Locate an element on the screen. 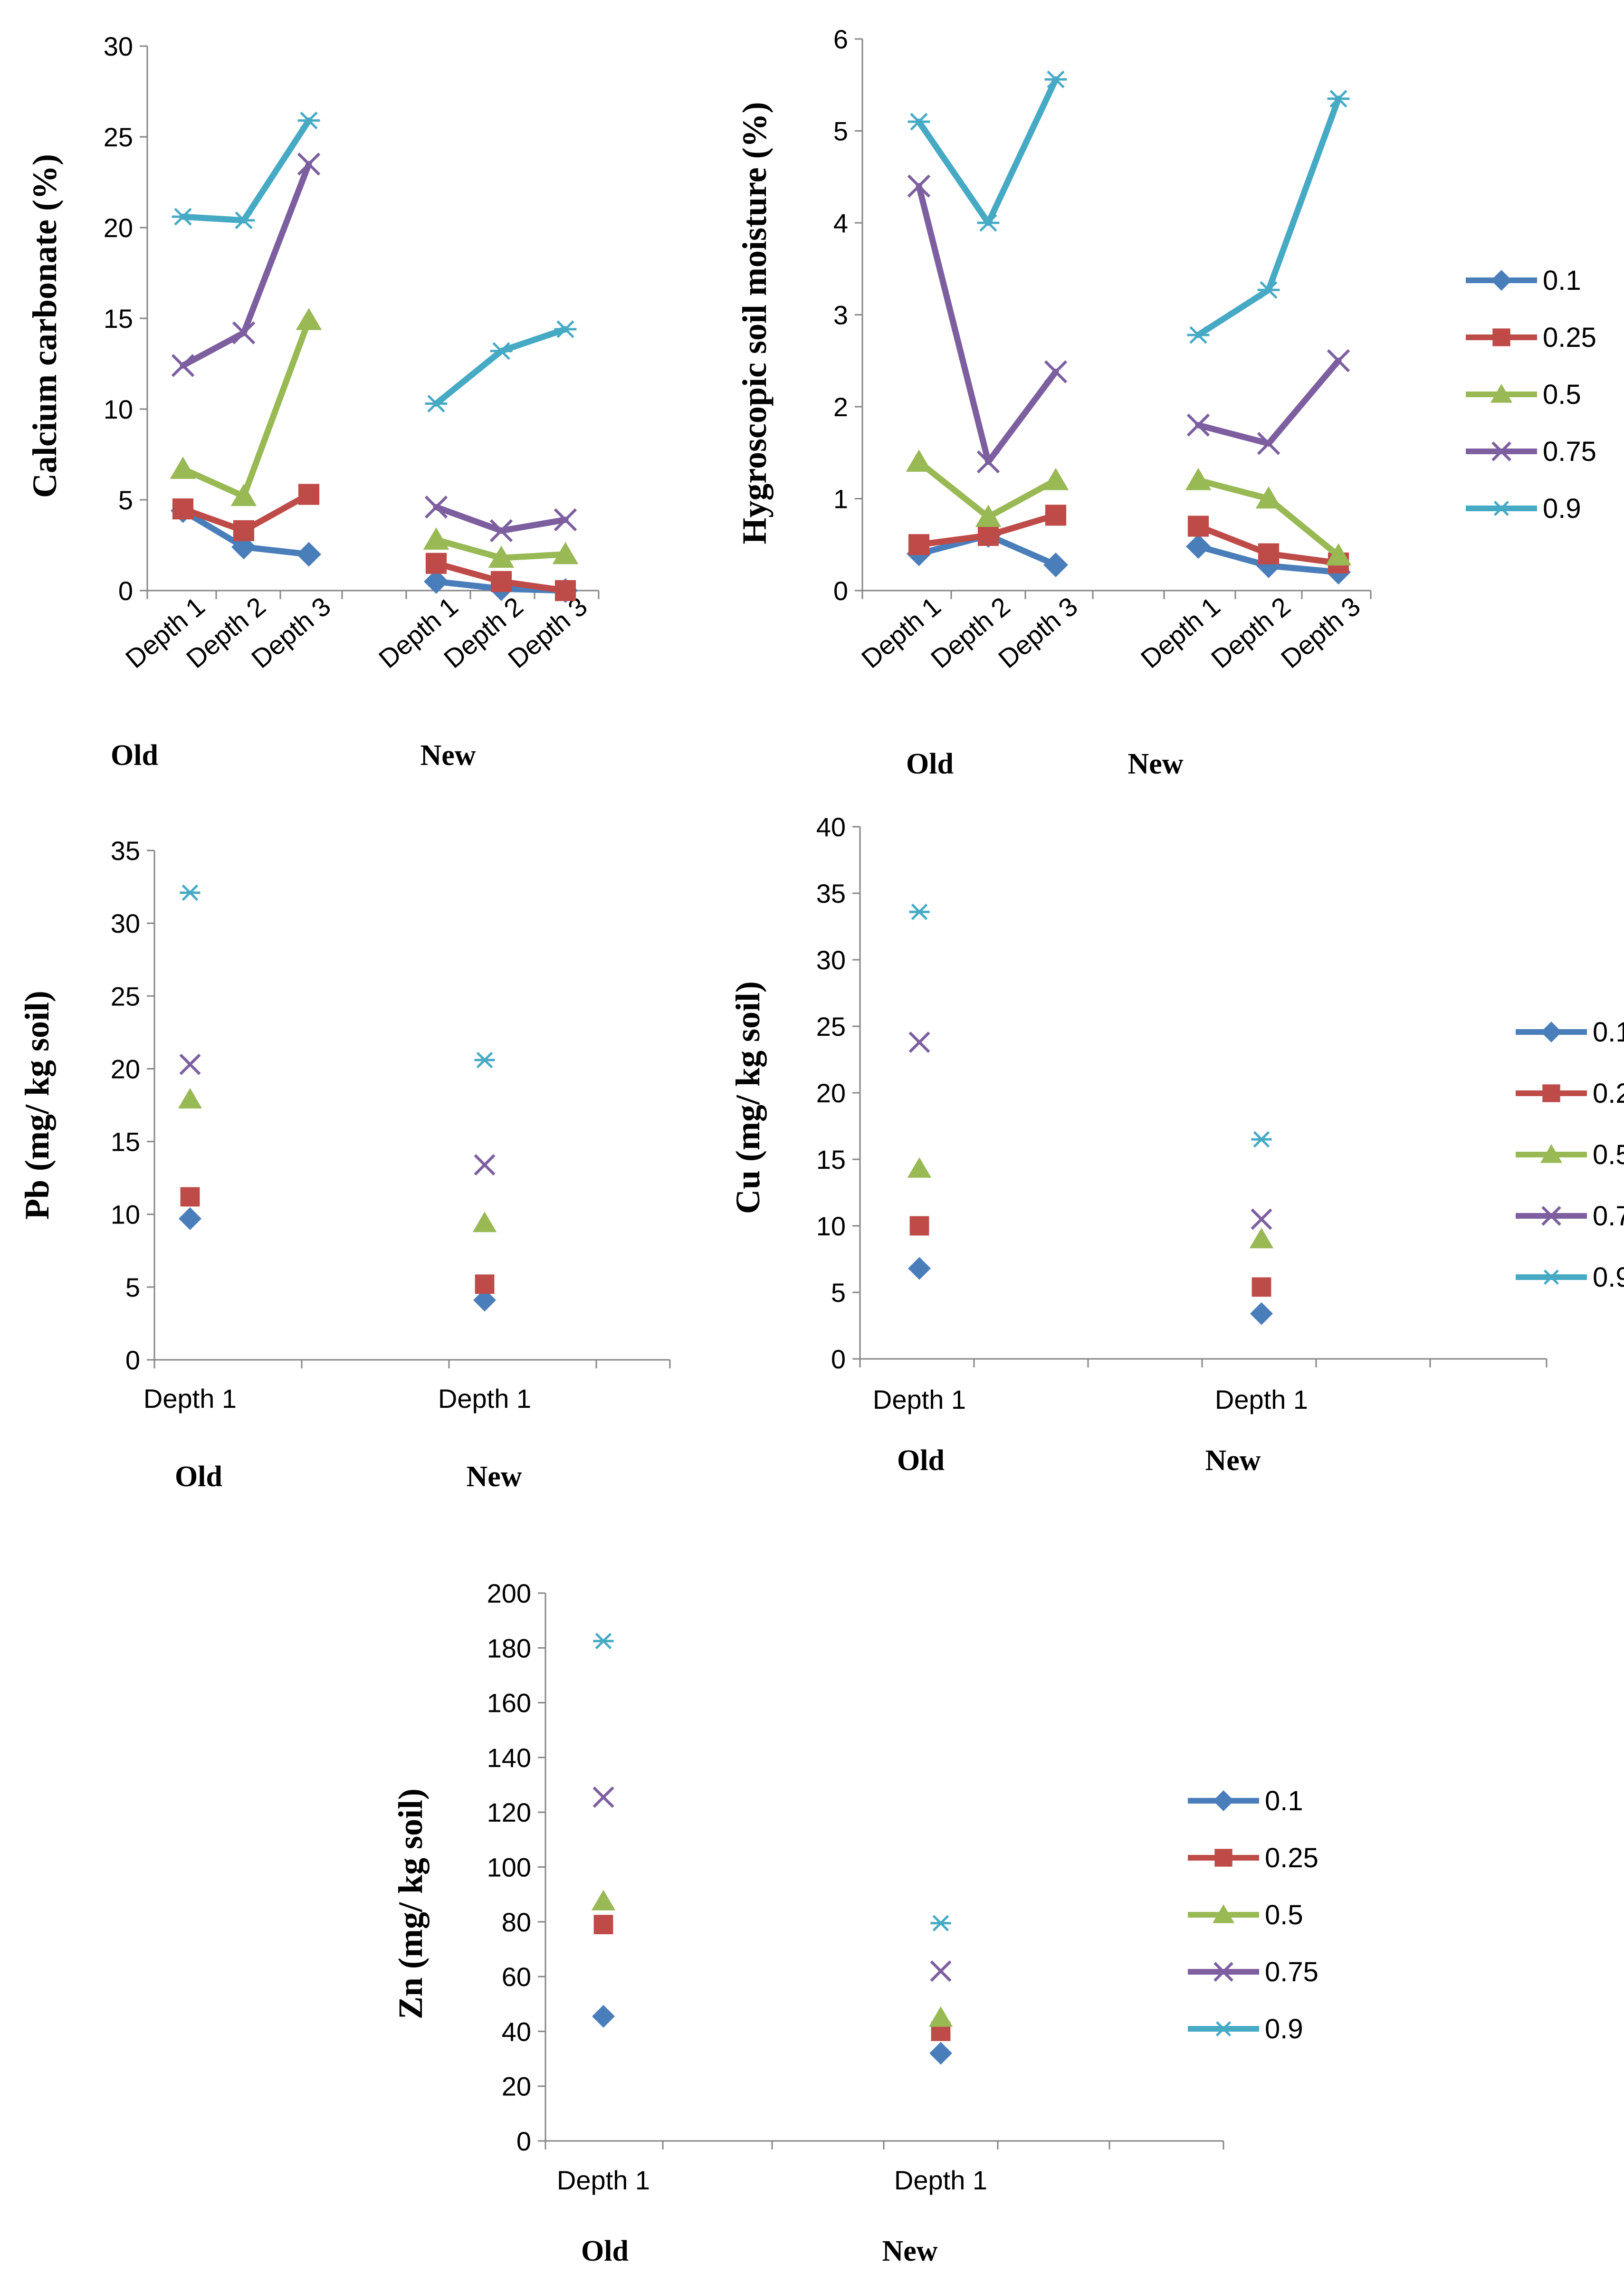 The image size is (1624, 2283). y-tick-label: 1 is located at coordinates (840, 499).